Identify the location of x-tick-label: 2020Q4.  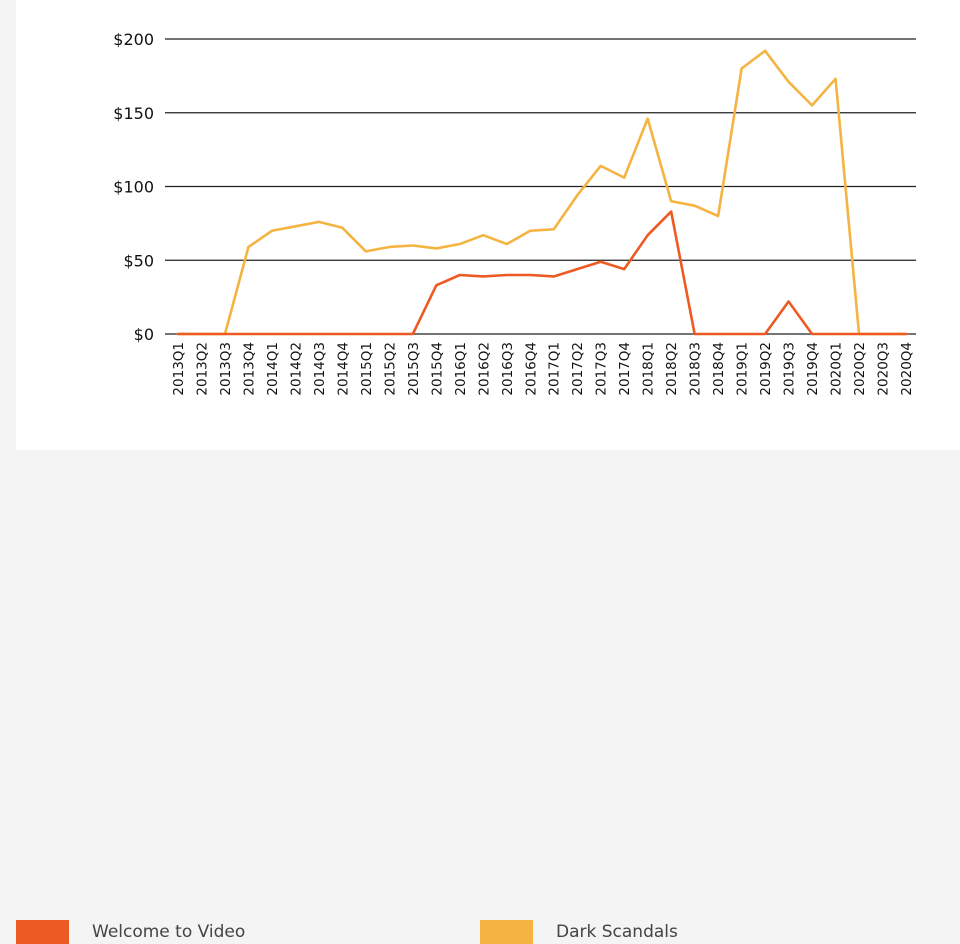
(907, 369).